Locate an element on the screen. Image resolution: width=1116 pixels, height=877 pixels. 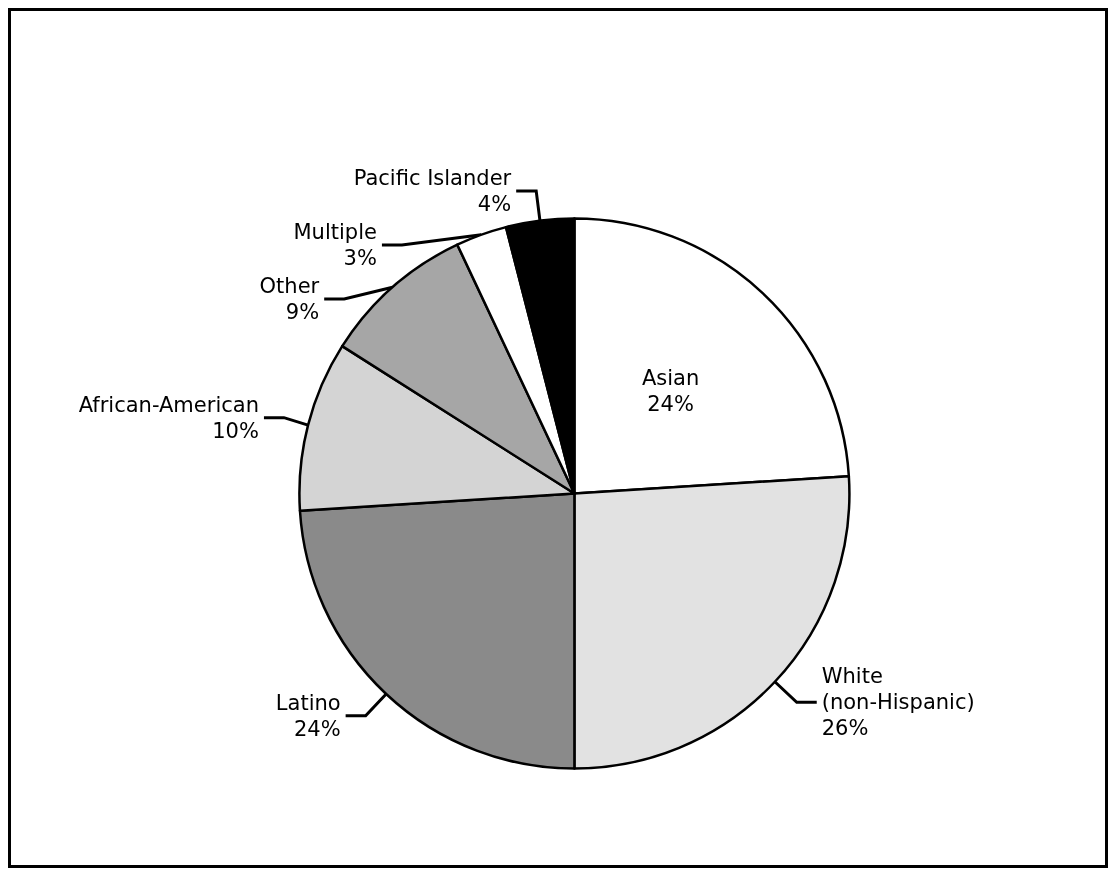
data-label: 26% is located at coordinates (845, 728).